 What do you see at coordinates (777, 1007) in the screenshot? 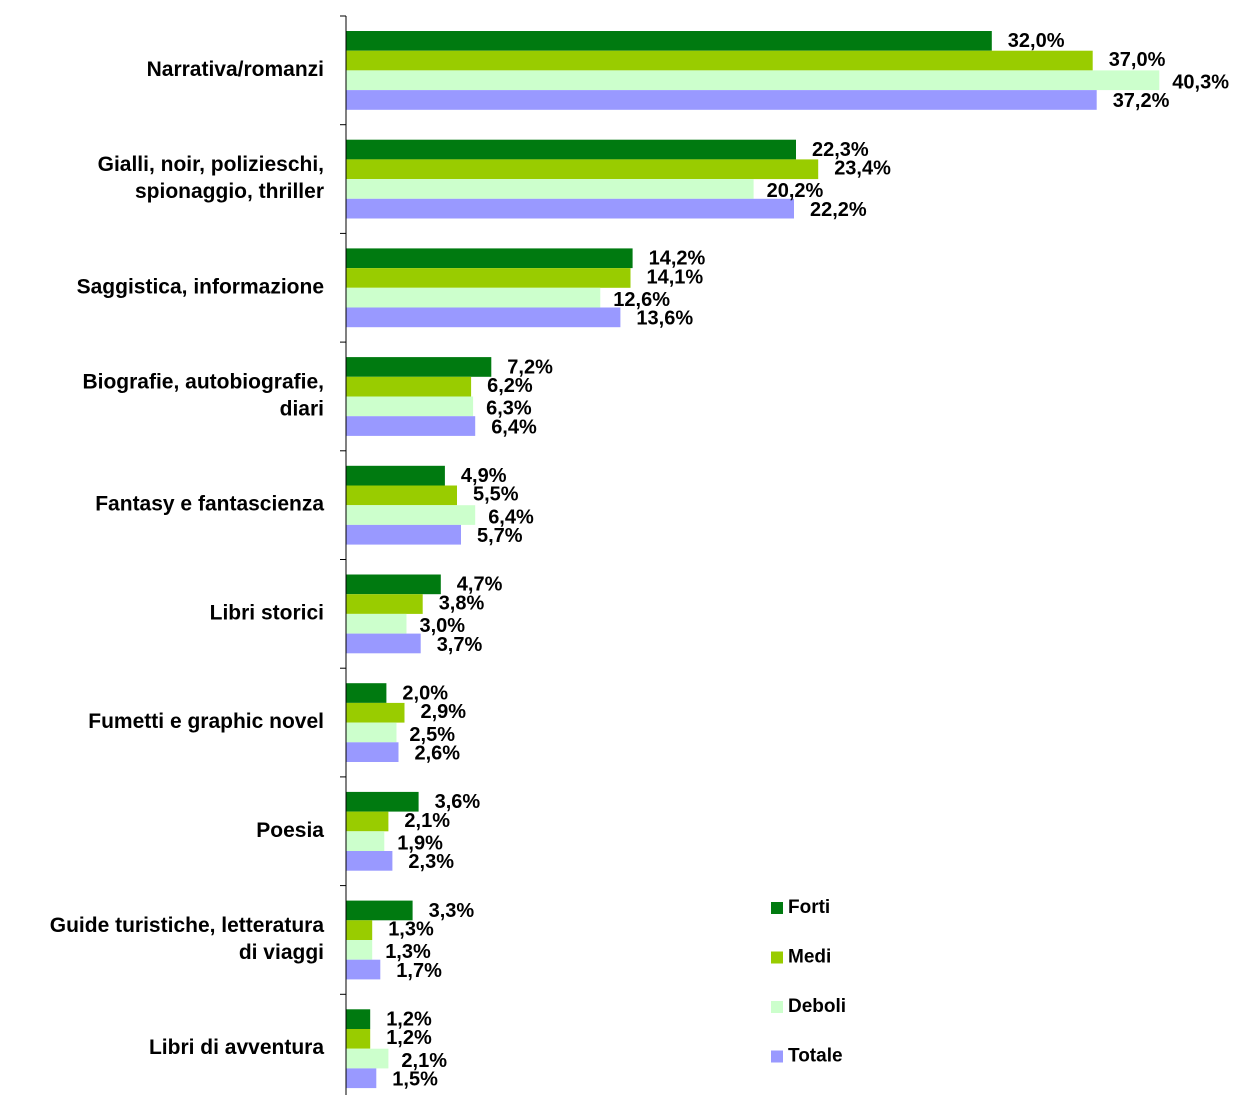
I see `legend-swatch-deboli` at bounding box center [777, 1007].